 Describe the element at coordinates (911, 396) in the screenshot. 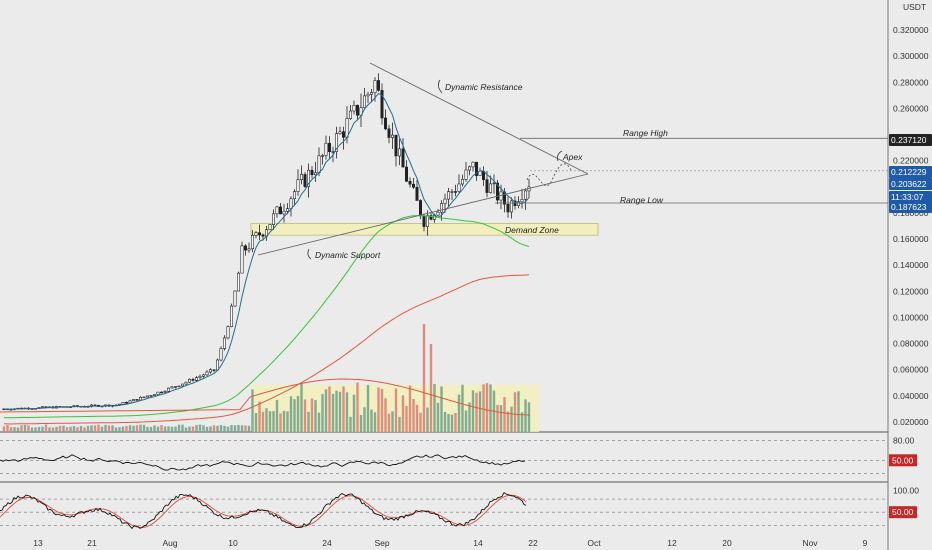

I see `y-tick-label: 0.040000` at that location.